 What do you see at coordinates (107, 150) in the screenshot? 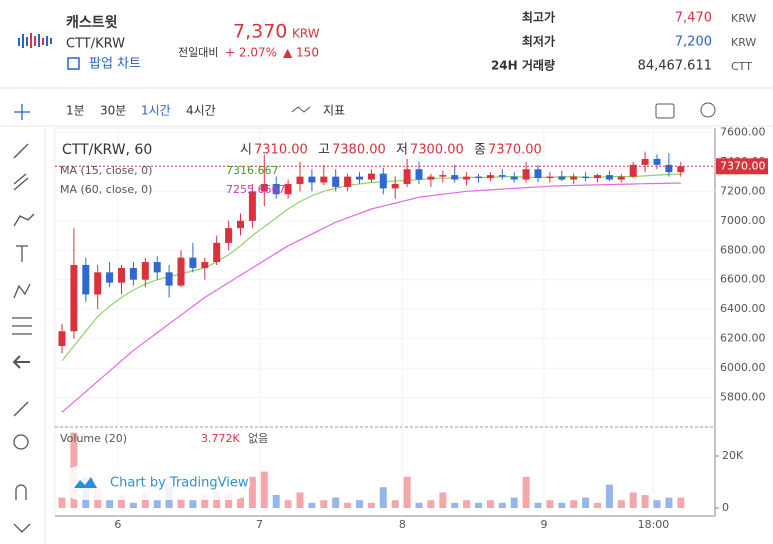
I see `symbol: CTT/KRW, 60` at bounding box center [107, 150].